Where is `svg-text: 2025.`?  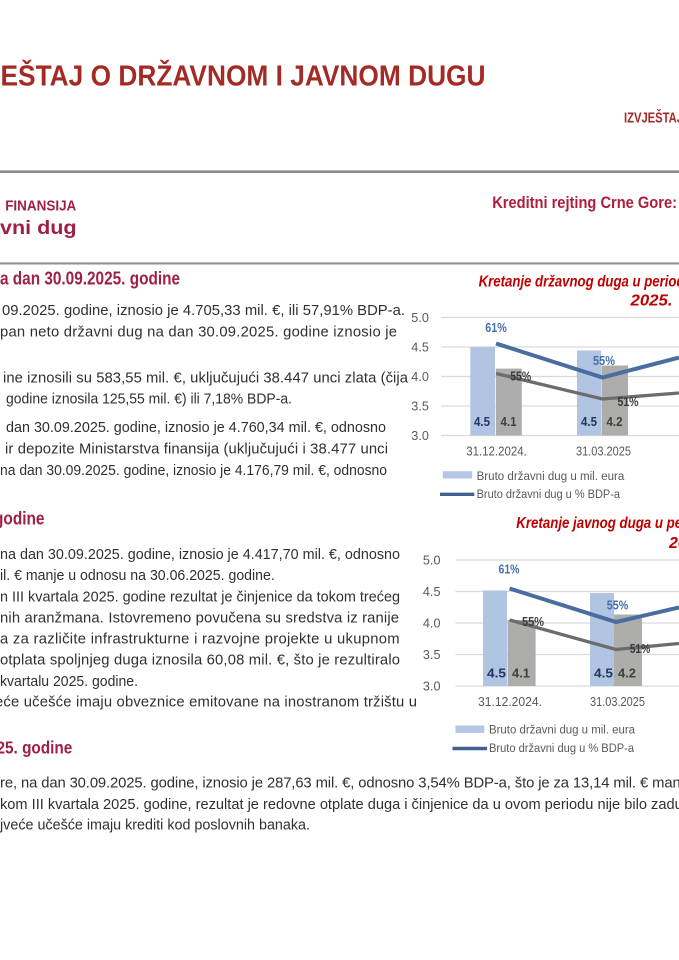 svg-text: 2025. is located at coordinates (650, 301).